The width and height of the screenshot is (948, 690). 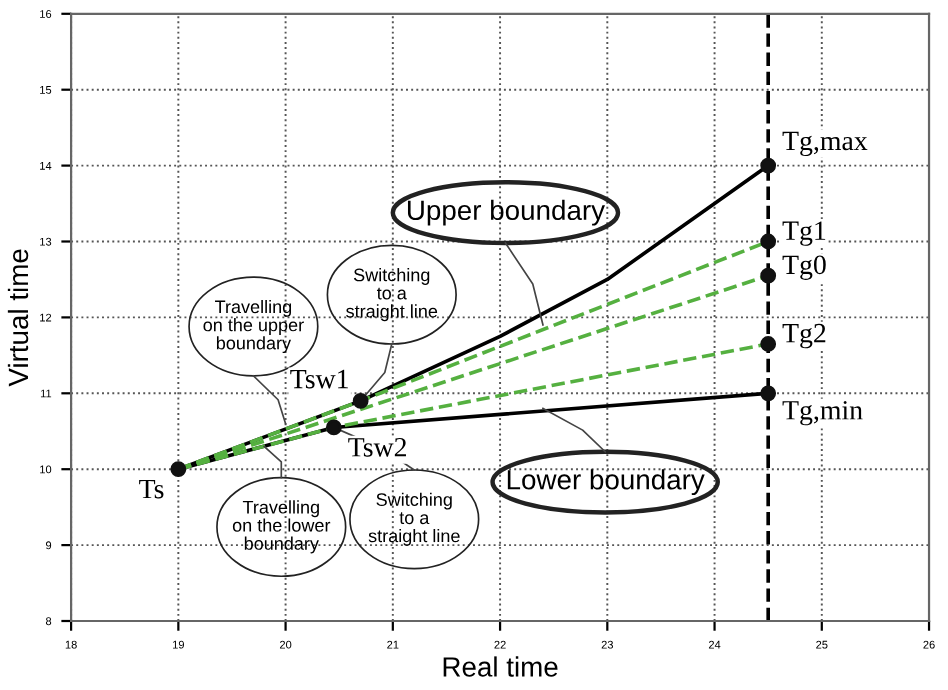 What do you see at coordinates (822, 413) in the screenshot?
I see `annotation: Tg,min` at bounding box center [822, 413].